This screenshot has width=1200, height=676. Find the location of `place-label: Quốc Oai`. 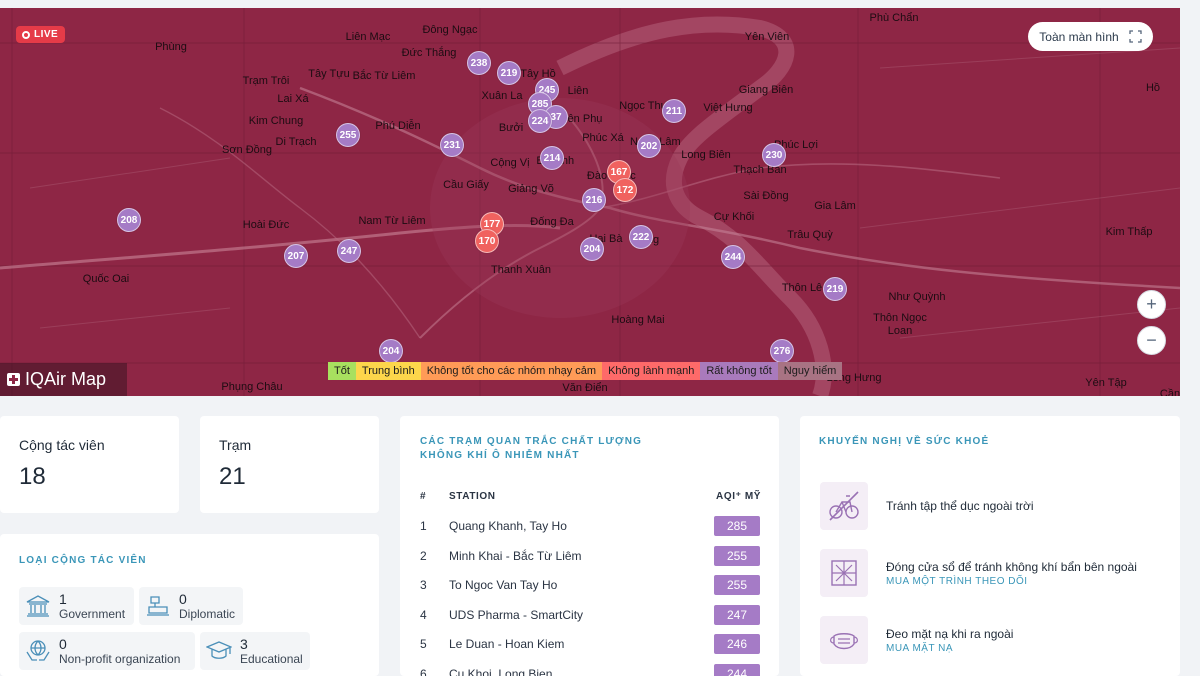

place-label: Quốc Oai is located at coordinates (106, 279).